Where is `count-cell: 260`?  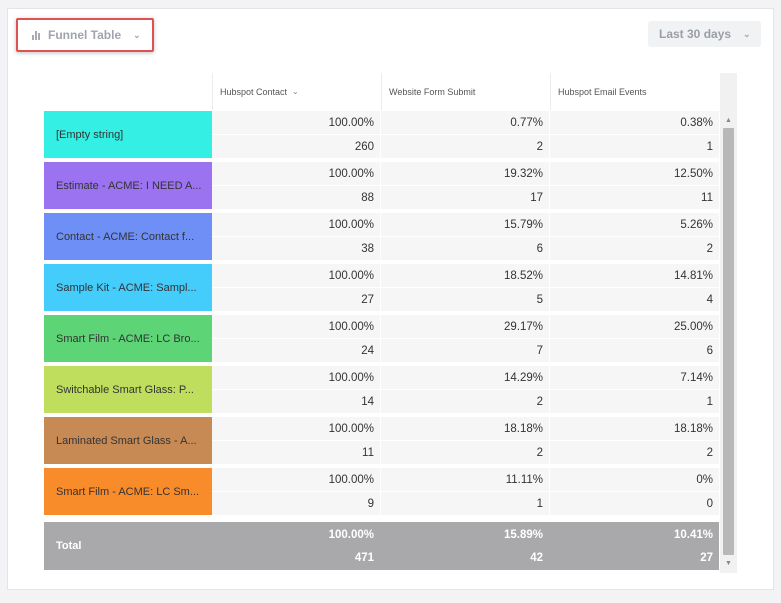 count-cell: 260 is located at coordinates (296, 146).